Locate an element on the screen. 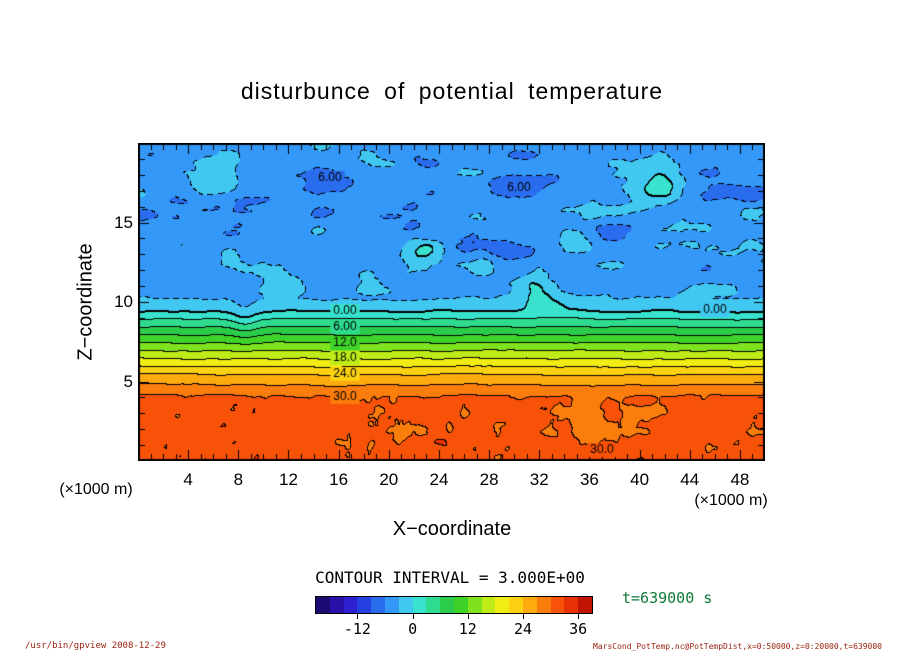  colorbar-tick-label: 36 is located at coordinates (578, 629).